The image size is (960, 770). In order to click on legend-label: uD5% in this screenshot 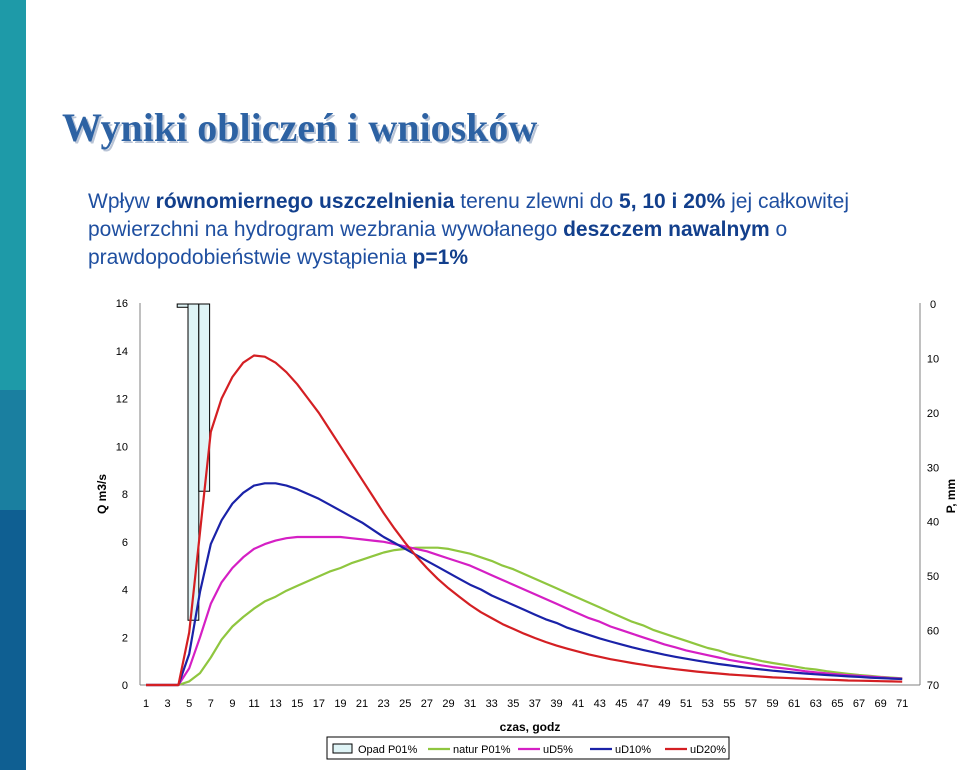, I will do `click(558, 750)`.